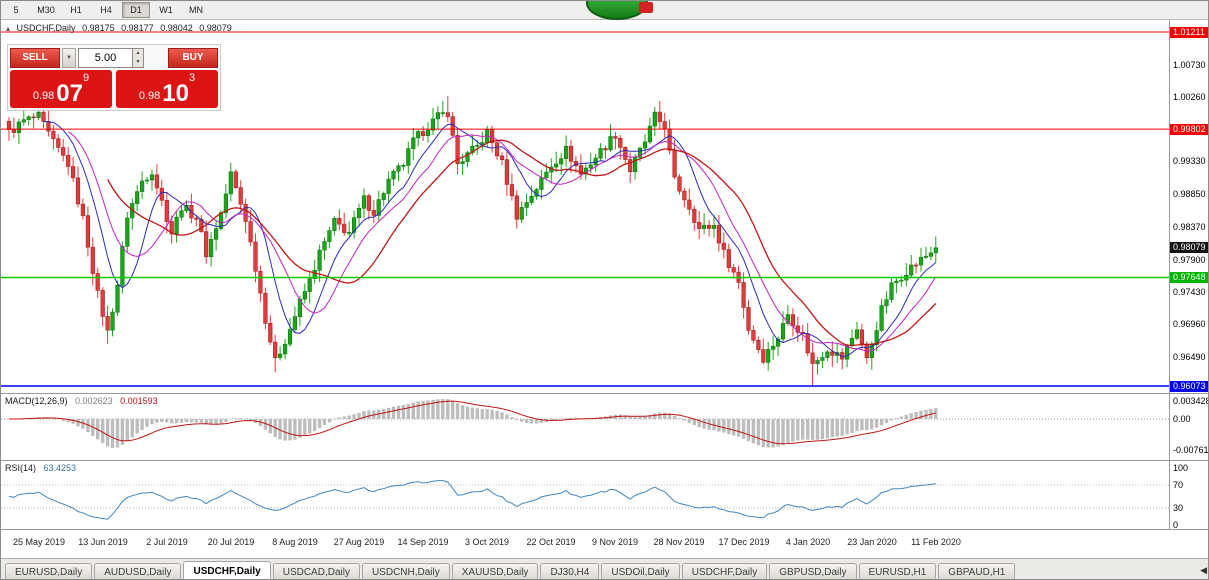 The image size is (1209, 580). Describe the element at coordinates (1178, 508) in the screenshot. I see `rsi-axis-label-30: 30` at that location.